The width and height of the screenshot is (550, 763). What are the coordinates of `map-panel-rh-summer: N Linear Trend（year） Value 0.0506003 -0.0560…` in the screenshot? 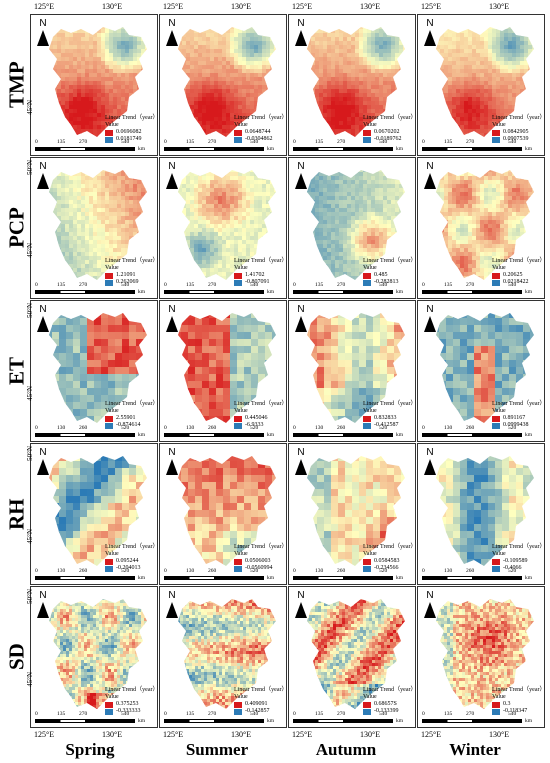 It's located at (223, 514).